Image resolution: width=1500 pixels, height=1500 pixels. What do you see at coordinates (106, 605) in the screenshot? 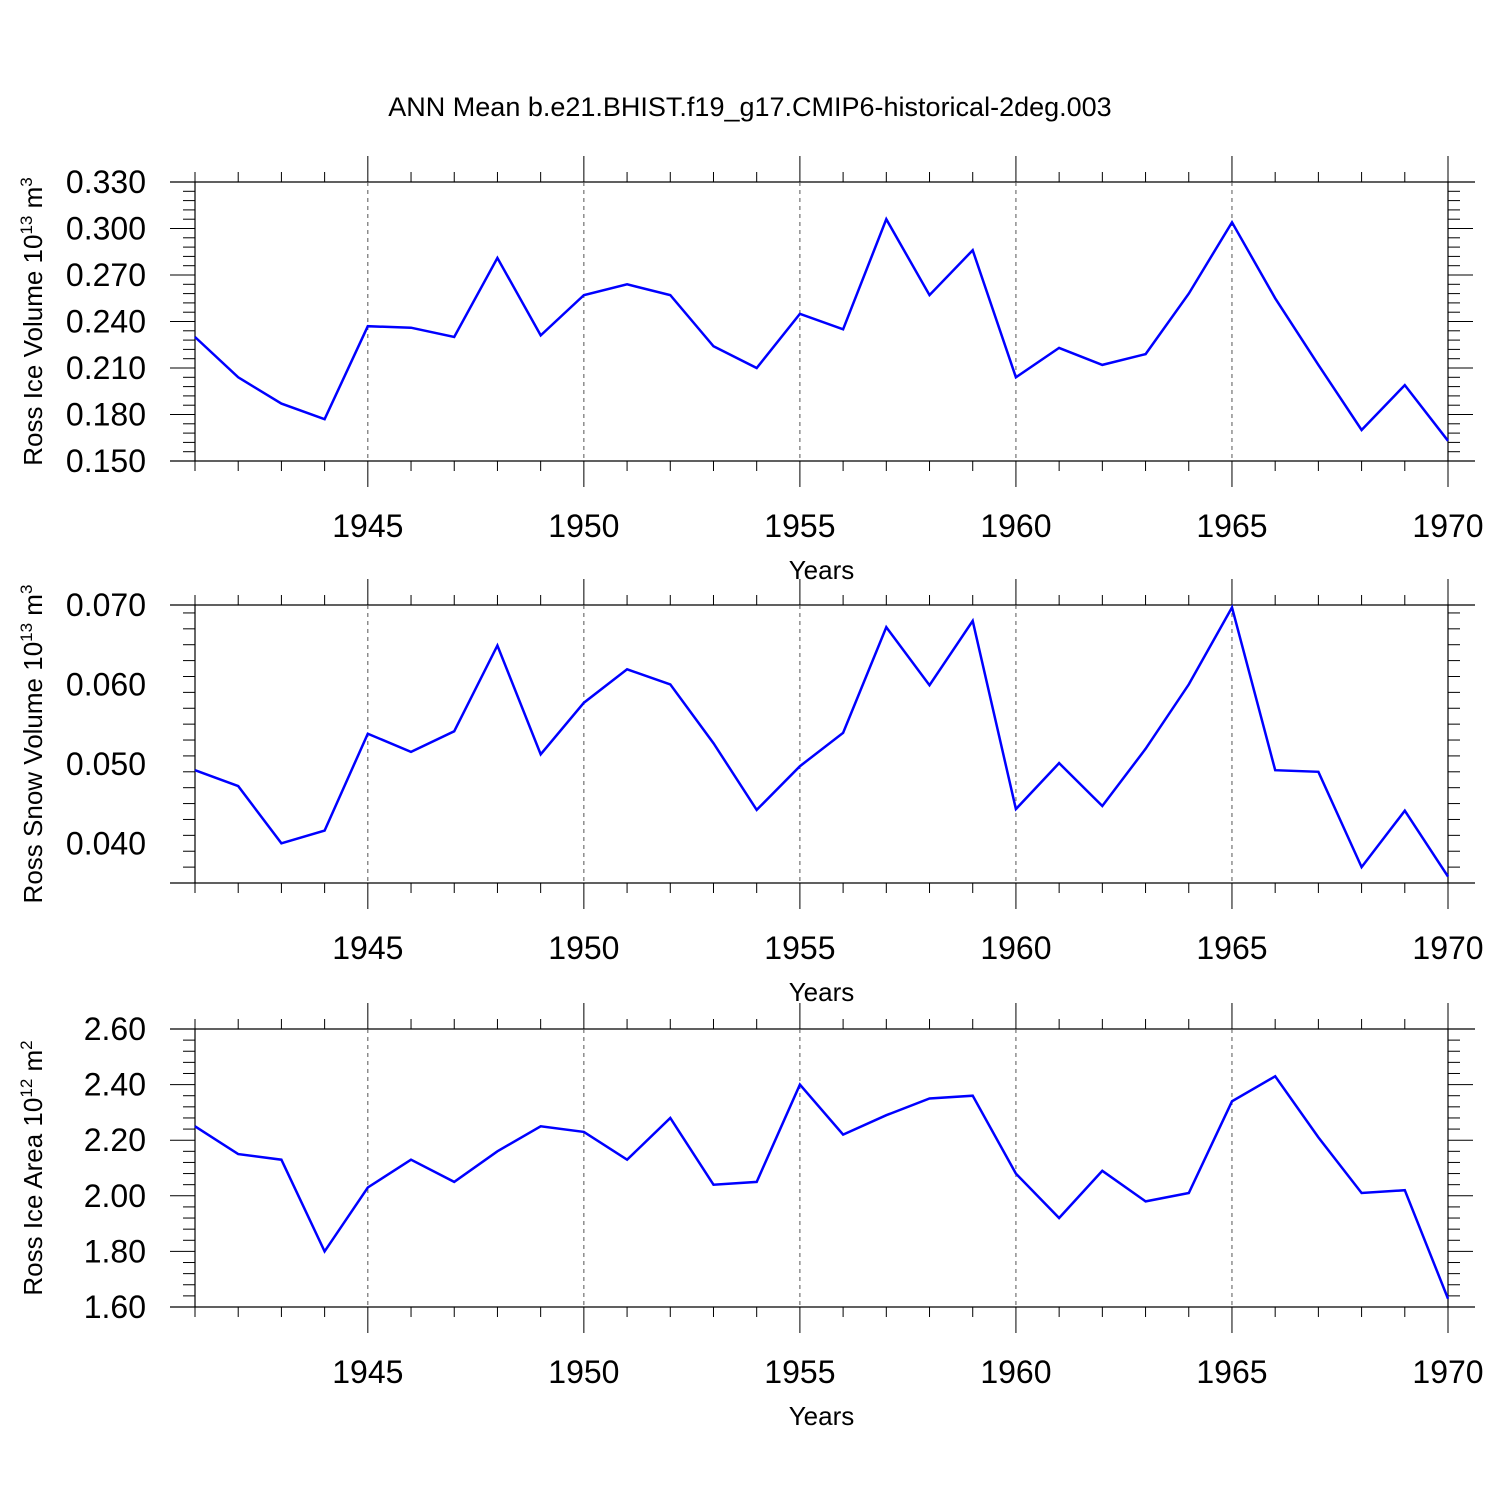
I see `y-tick-label: 0.070` at bounding box center [106, 605].